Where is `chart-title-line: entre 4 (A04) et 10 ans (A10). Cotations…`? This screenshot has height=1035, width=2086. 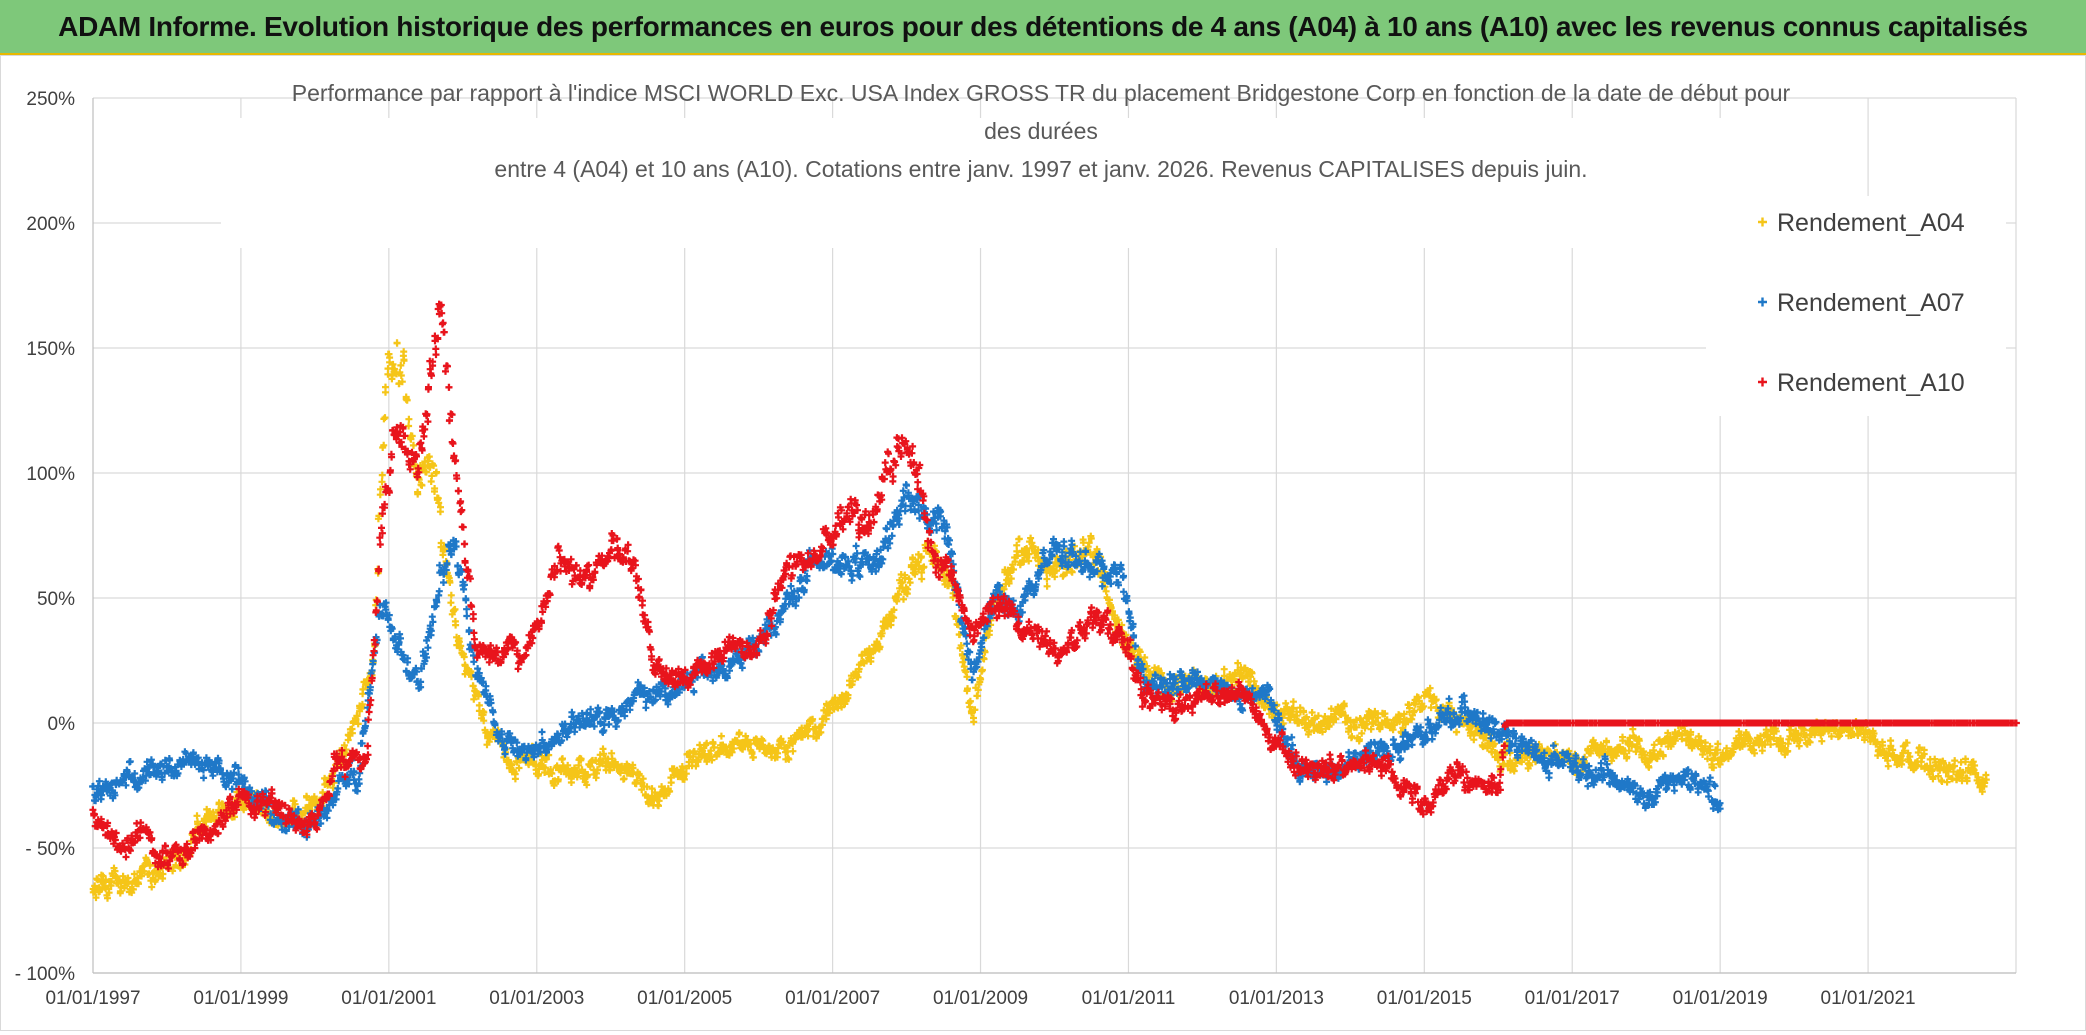 chart-title-line: entre 4 (A04) et 10 ans (A10). Cotations… is located at coordinates (1040, 169).